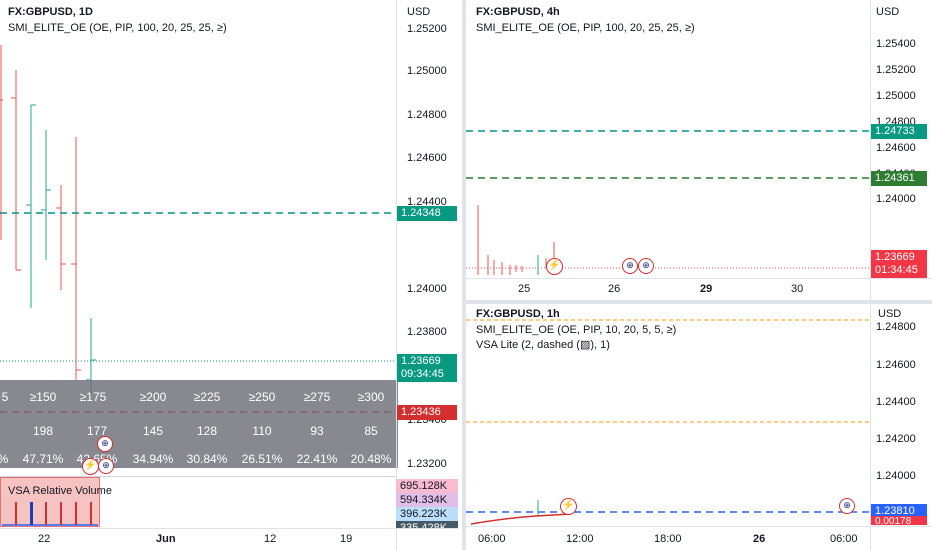  Describe the element at coordinates (668, 202) in the screenshot. I see `4h-candles` at that location.